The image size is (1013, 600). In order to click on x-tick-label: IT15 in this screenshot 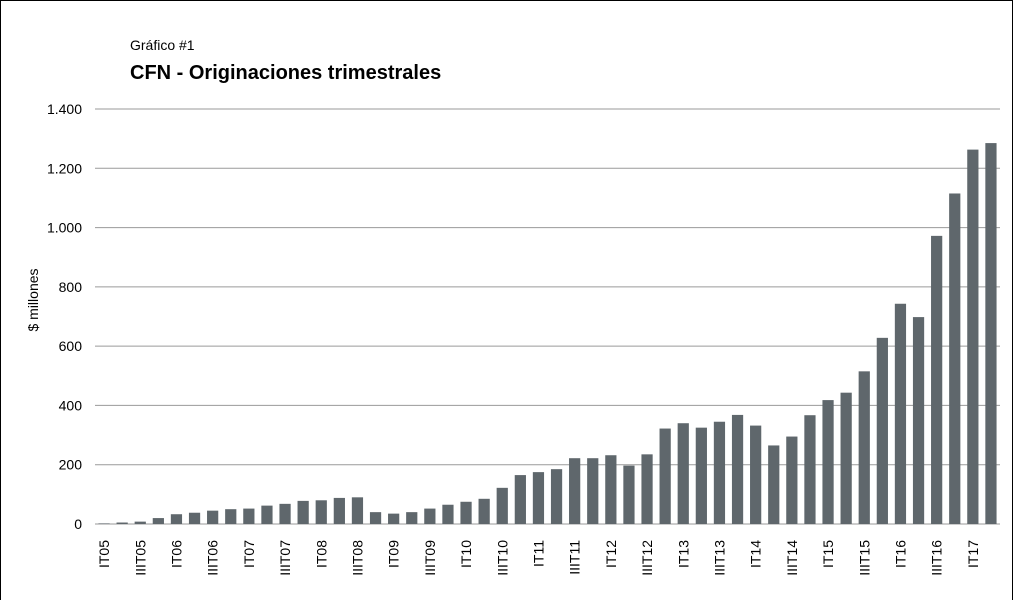, I will do `click(828, 554)`.